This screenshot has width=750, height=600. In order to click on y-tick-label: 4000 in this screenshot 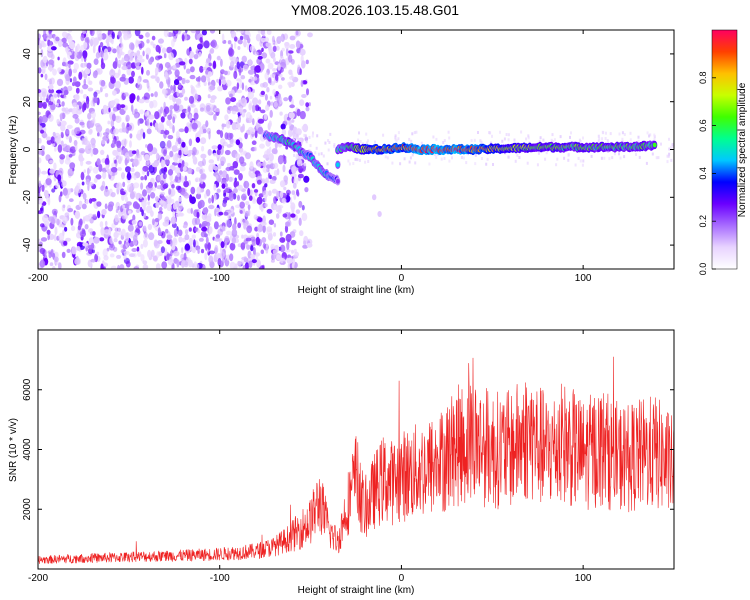, I will do `click(27, 449)`.